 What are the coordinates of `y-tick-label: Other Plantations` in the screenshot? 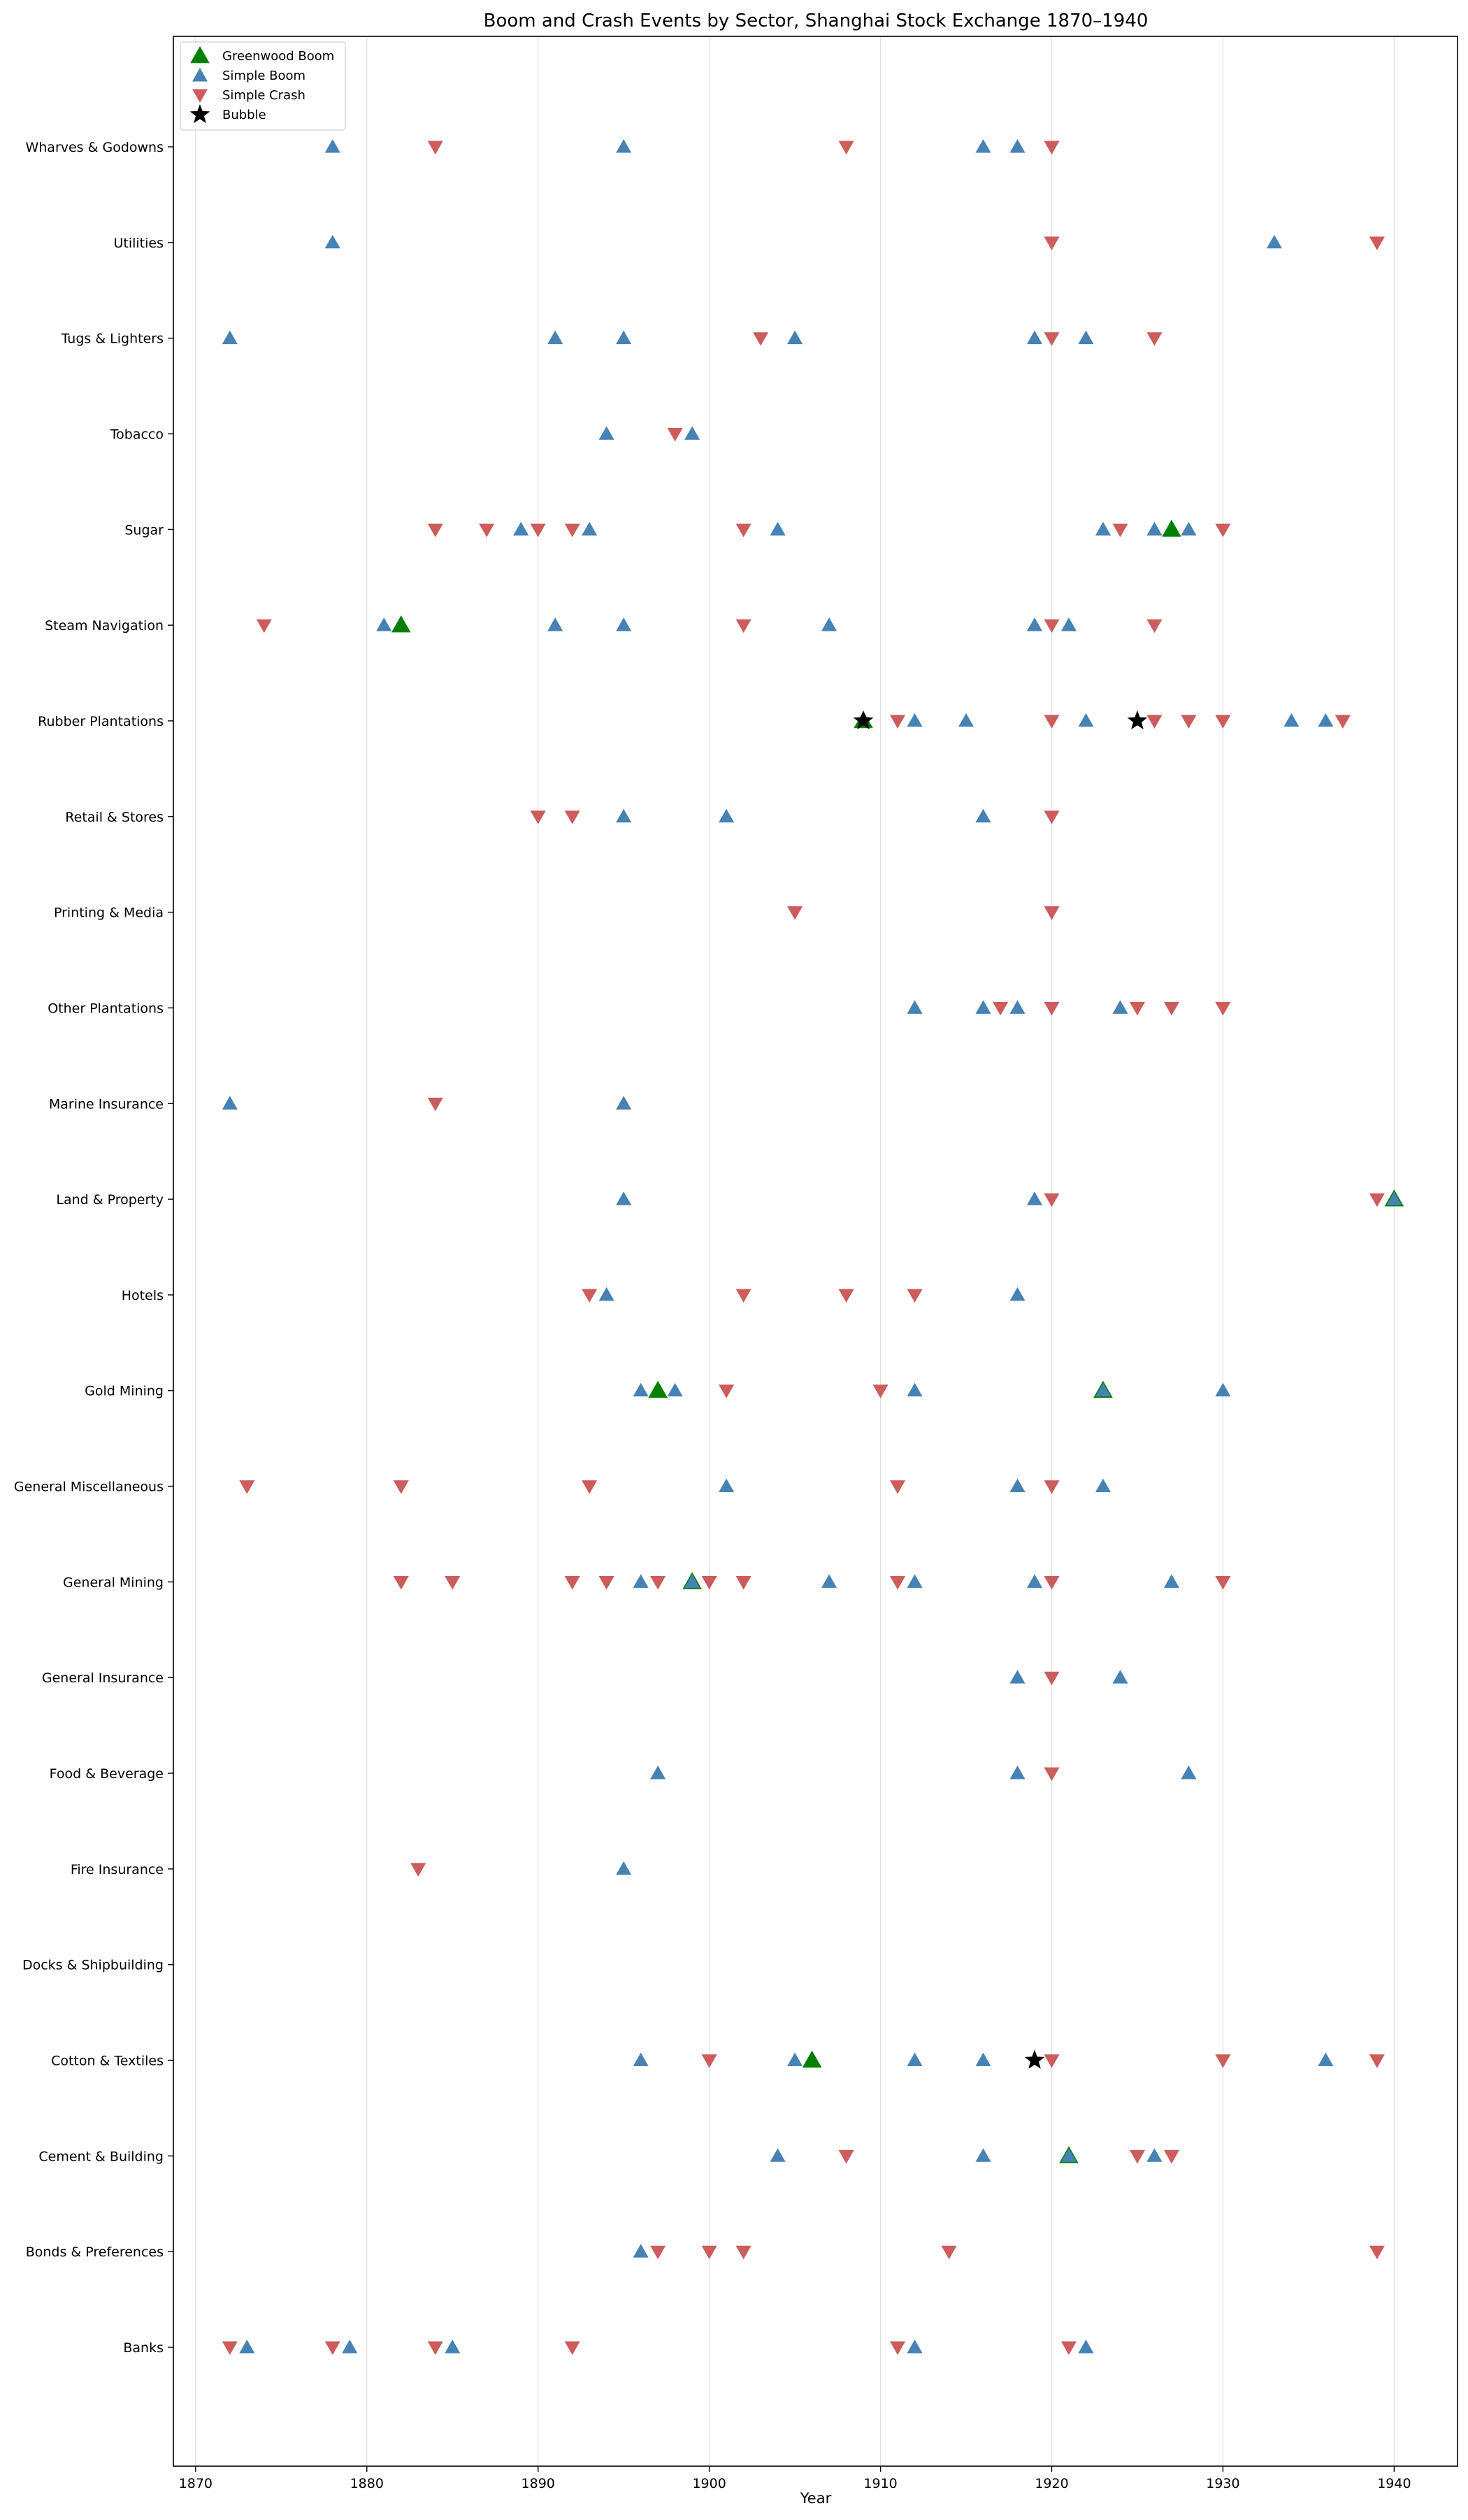 It's located at (106, 1008).